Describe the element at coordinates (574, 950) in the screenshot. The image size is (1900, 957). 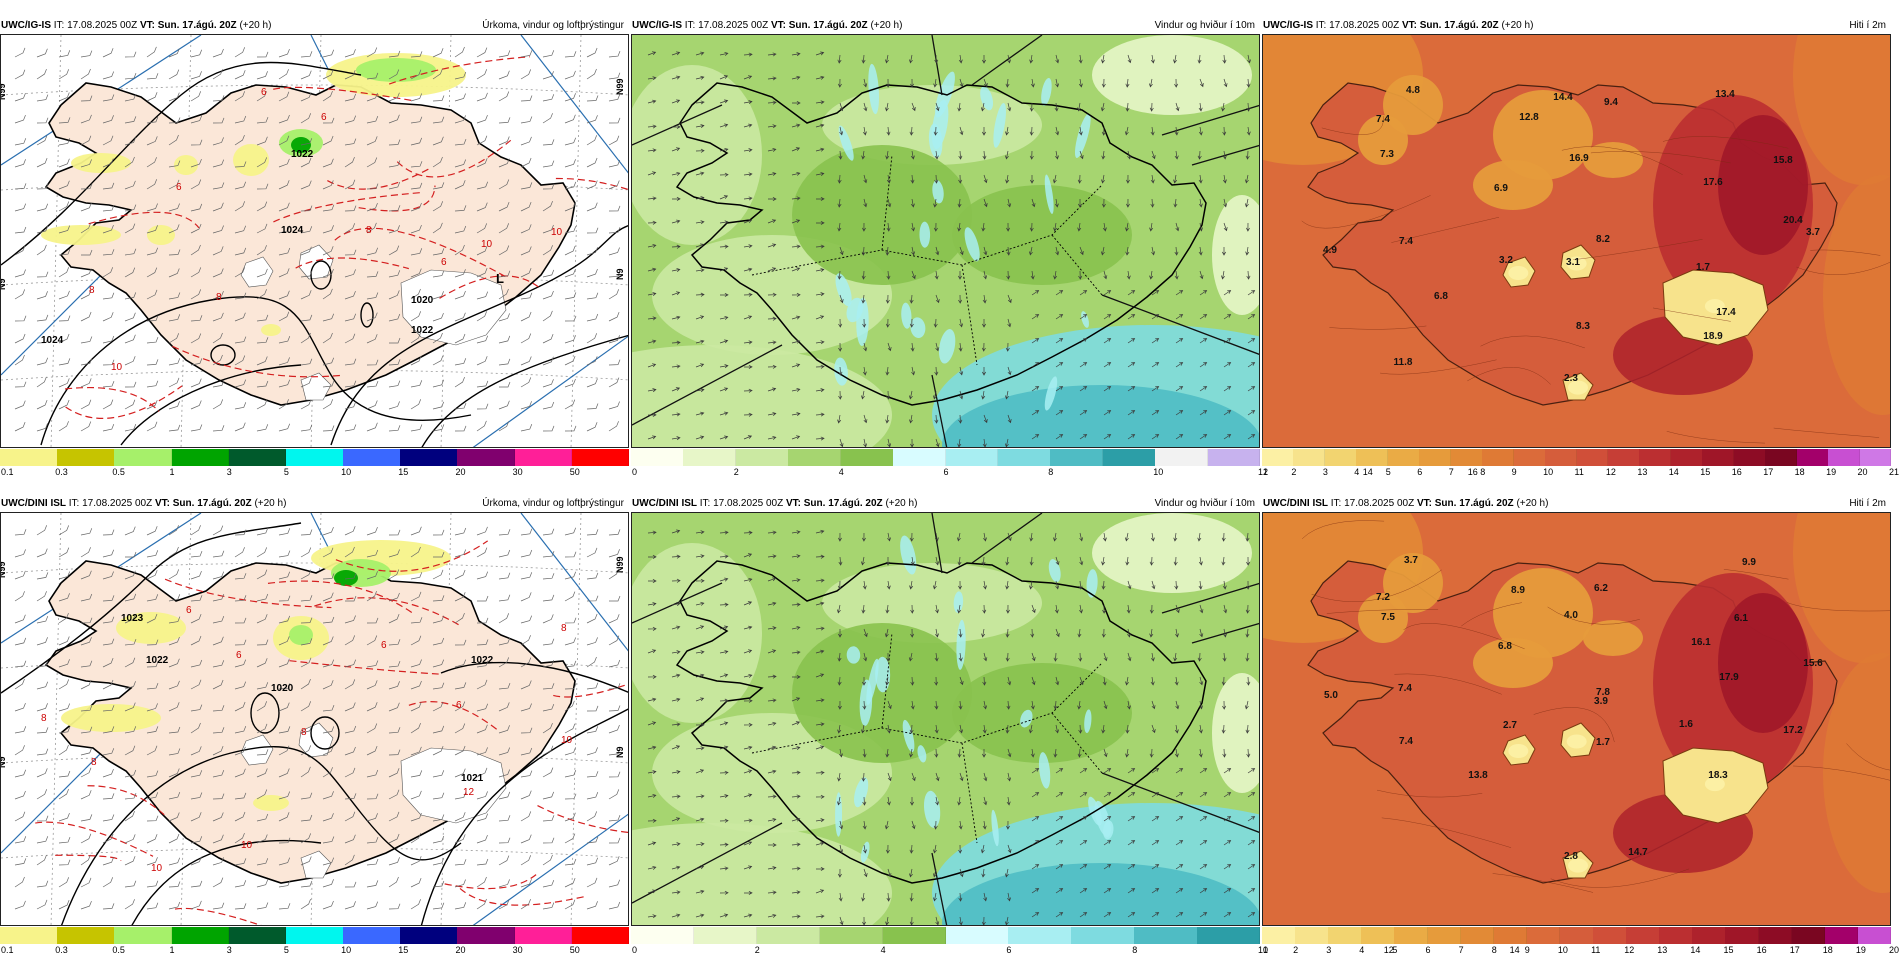
I see `colorbar-tick: 50` at that location.